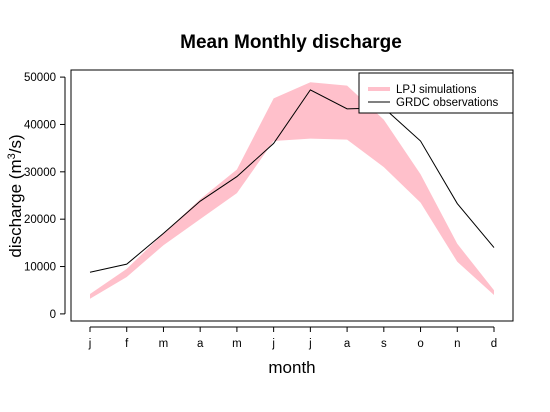 The image size is (550, 412). I want to click on x-tick-label: s, so click(384, 344).